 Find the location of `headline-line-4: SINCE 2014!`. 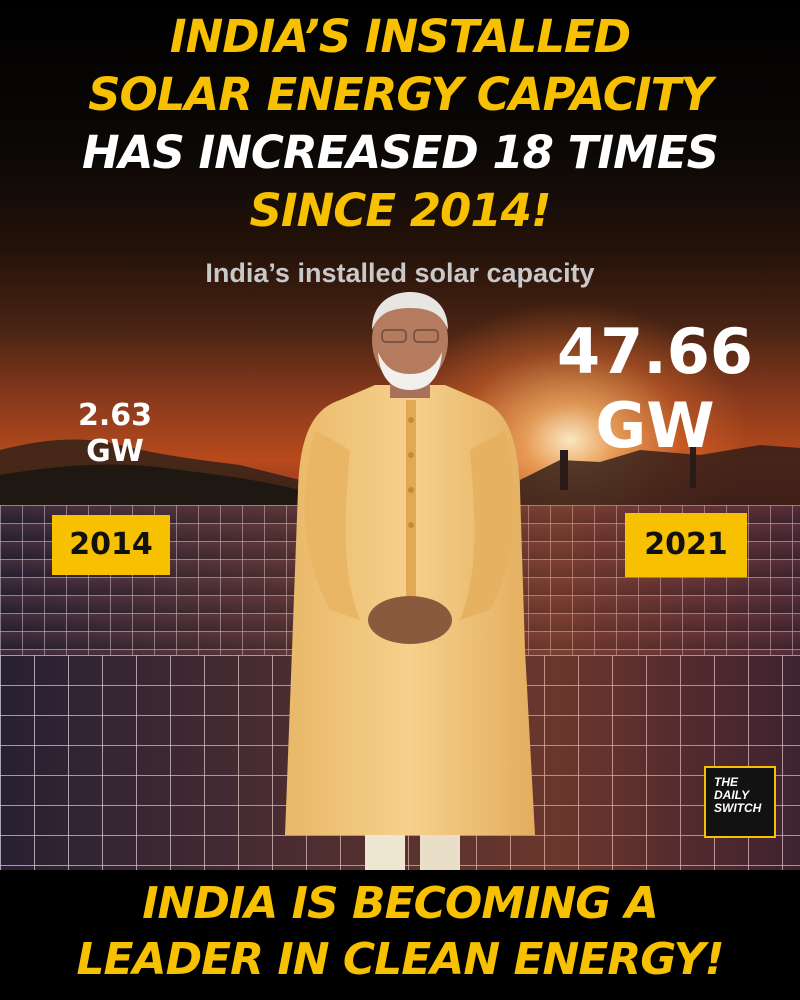

headline-line-4: SINCE 2014! is located at coordinates (400, 210).